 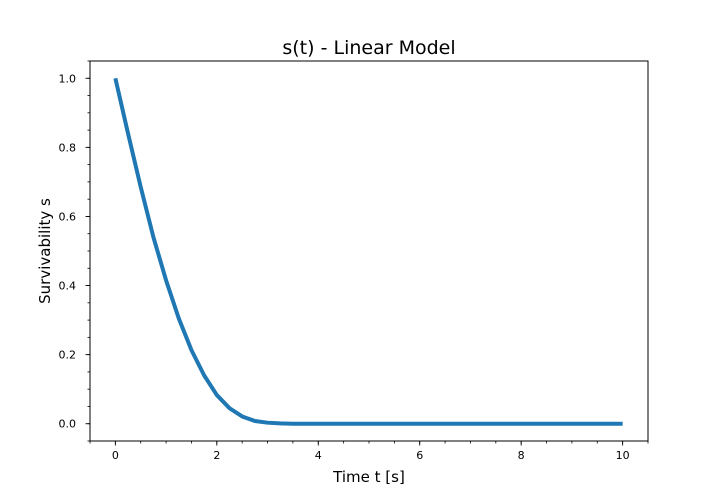 What do you see at coordinates (318, 455) in the screenshot?
I see `x-tick-label: 4` at bounding box center [318, 455].